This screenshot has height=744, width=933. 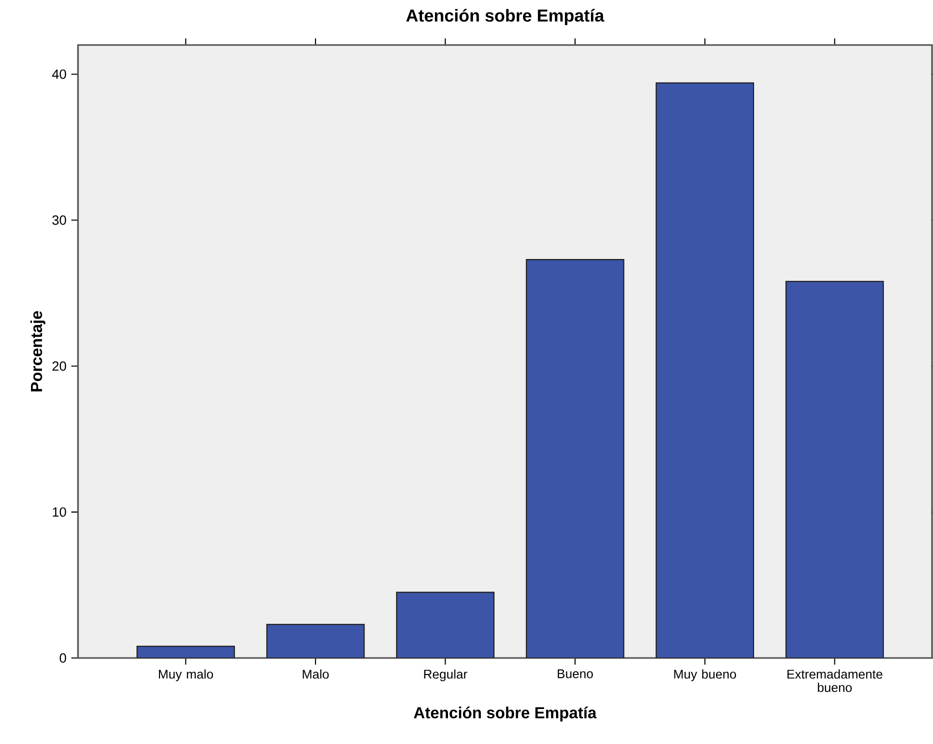 What do you see at coordinates (38, 351) in the screenshot?
I see `y-axis-title: Porcentaje` at bounding box center [38, 351].